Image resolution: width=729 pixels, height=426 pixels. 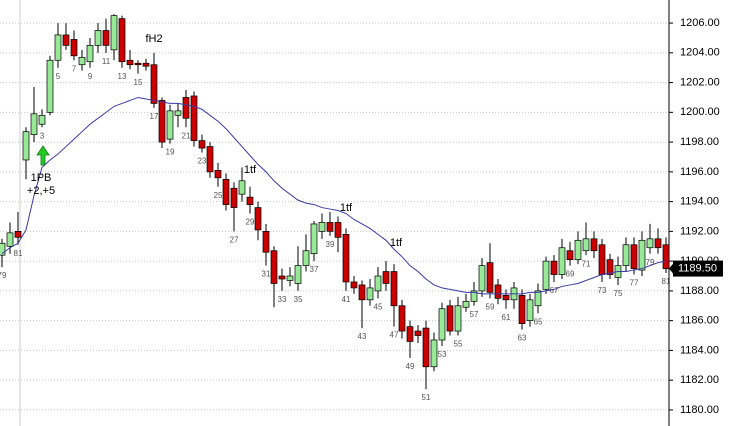 What do you see at coordinates (154, 116) in the screenshot?
I see `bar-number: 17` at bounding box center [154, 116].